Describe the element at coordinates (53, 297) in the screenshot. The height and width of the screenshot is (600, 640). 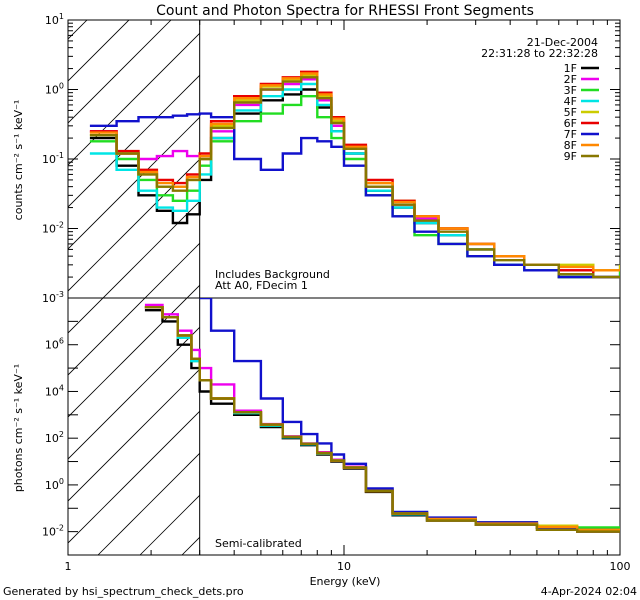
I see `y-tick-label: 10⁻³` at that location.